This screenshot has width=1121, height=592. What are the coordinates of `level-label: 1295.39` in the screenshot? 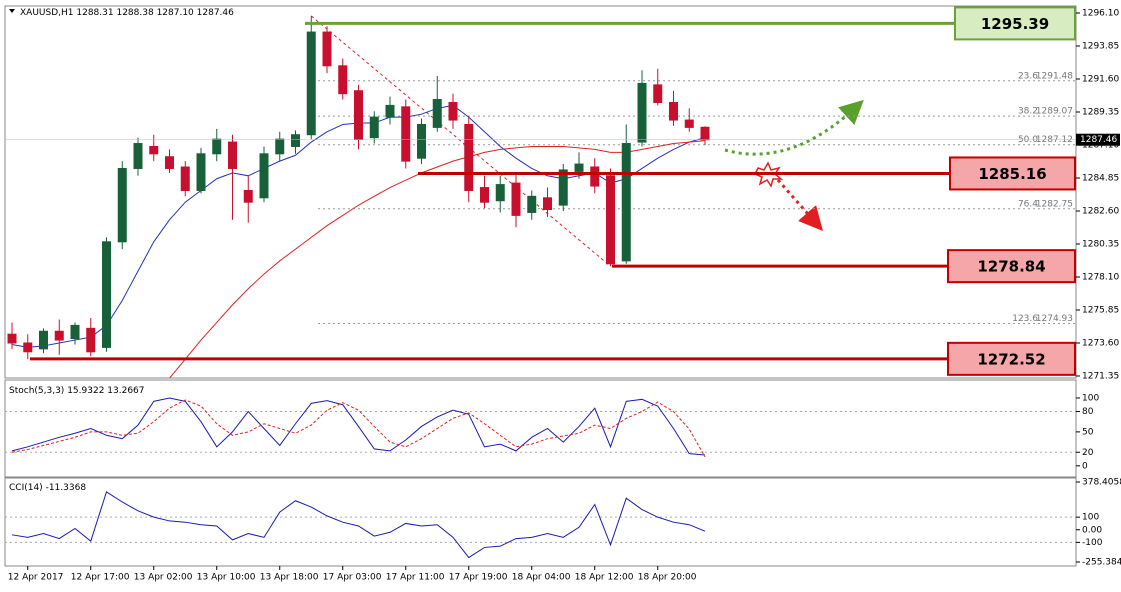 It's located at (1015, 24).